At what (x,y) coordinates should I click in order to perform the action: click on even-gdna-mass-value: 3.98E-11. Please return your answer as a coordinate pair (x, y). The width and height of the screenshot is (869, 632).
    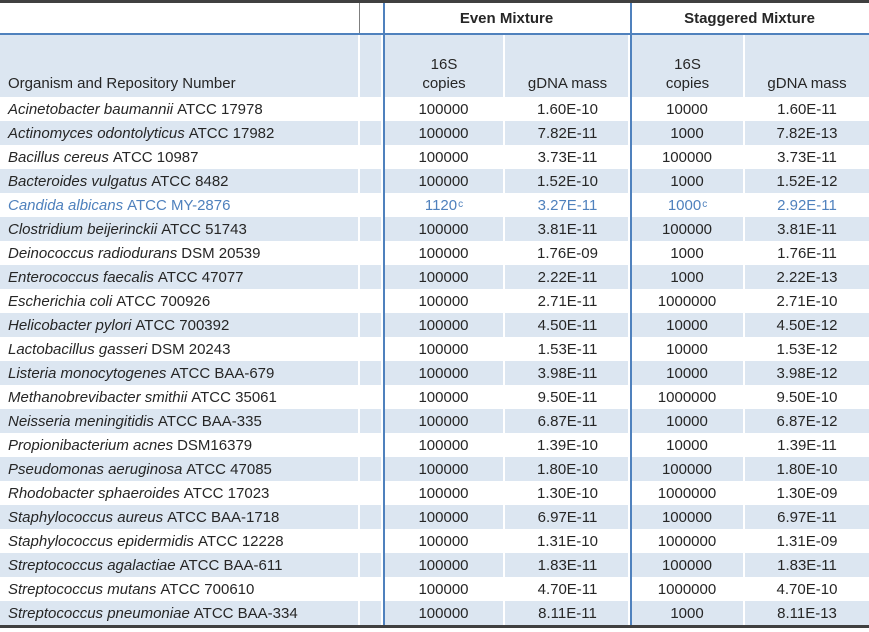
    Looking at the image, I should click on (567, 373).